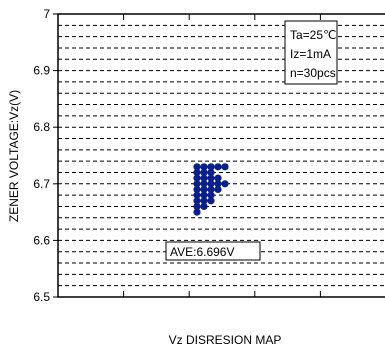  What do you see at coordinates (41, 240) in the screenshot?
I see `y-tick-label: 6.6` at bounding box center [41, 240].